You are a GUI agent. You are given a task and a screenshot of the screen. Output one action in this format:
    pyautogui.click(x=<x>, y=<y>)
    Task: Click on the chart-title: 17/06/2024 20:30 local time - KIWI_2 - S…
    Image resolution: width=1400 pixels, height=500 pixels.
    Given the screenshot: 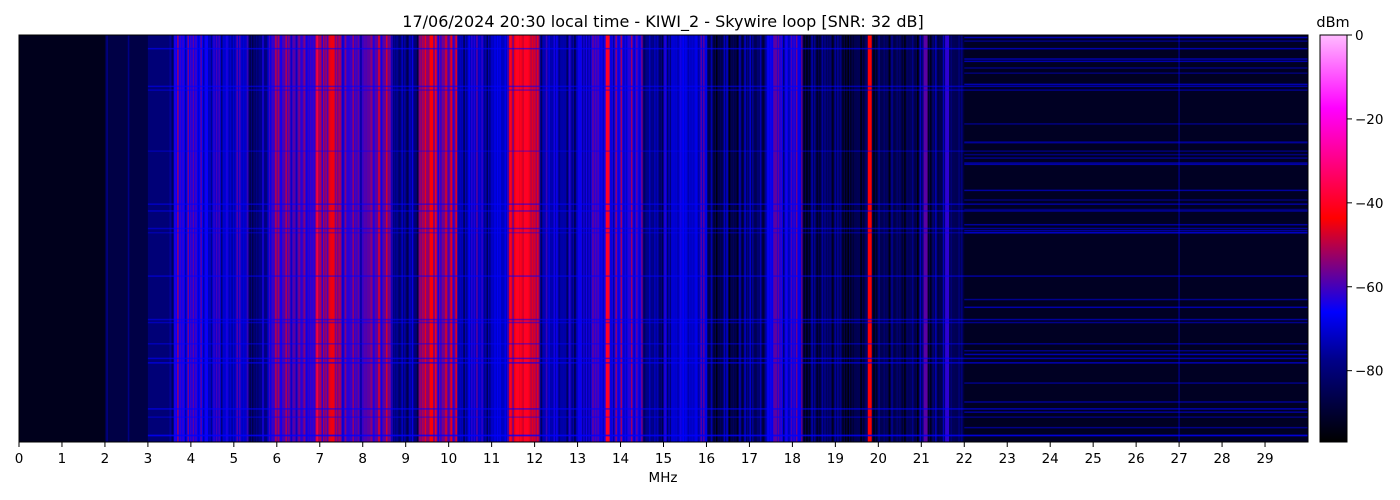 What is the action you would take?
    pyautogui.click(x=662, y=22)
    